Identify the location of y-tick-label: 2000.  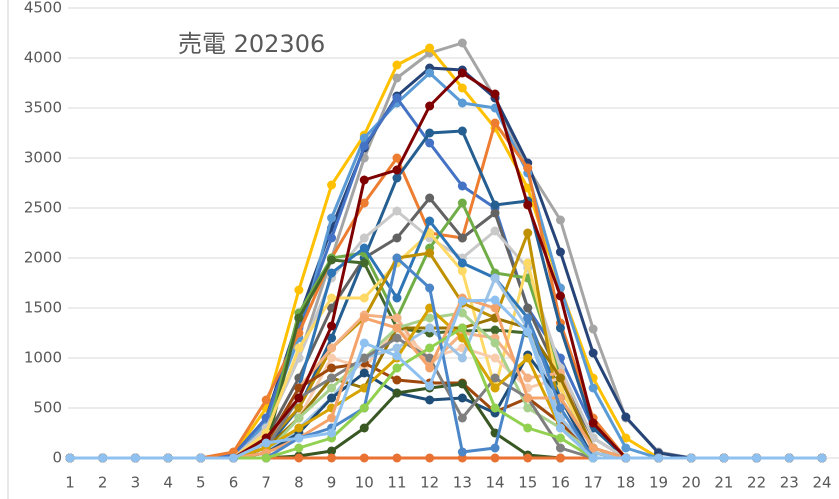
(43, 258).